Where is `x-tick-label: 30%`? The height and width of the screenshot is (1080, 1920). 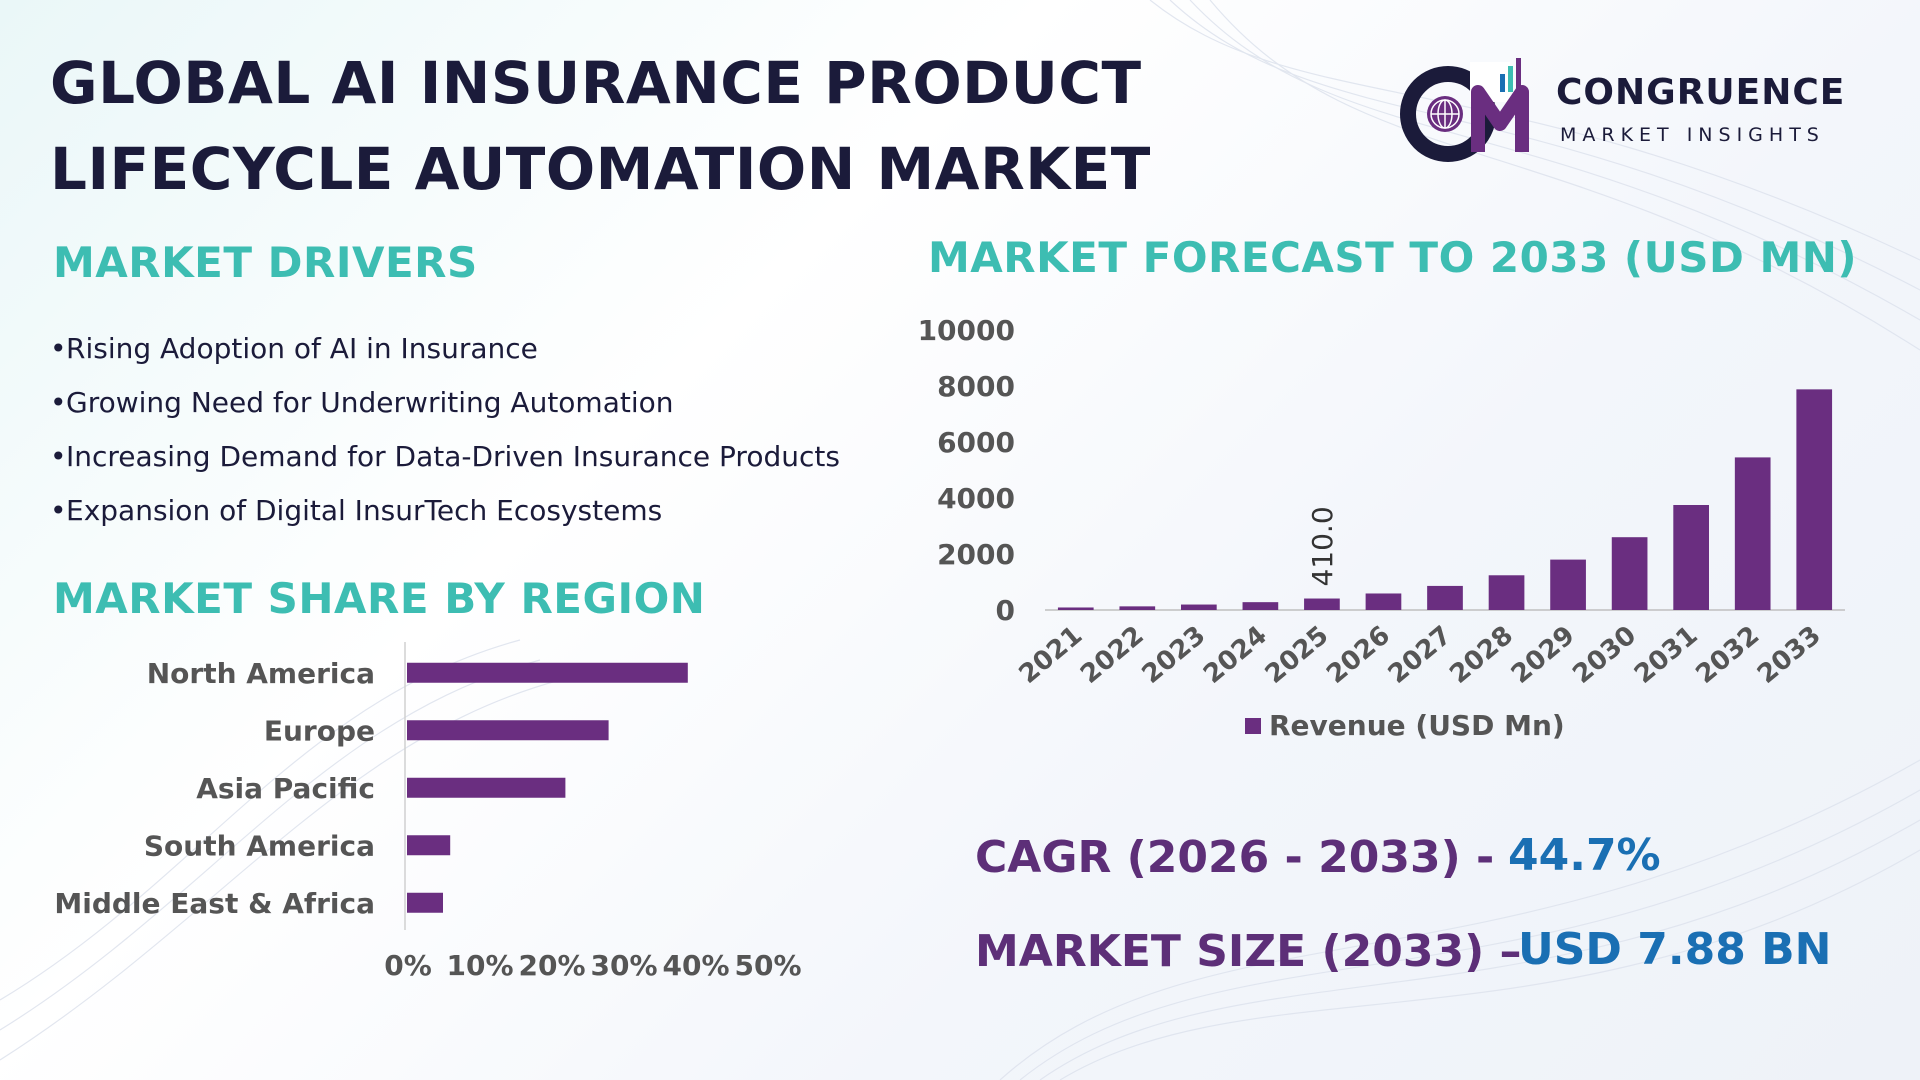
x-tick-label: 30% is located at coordinates (623, 965).